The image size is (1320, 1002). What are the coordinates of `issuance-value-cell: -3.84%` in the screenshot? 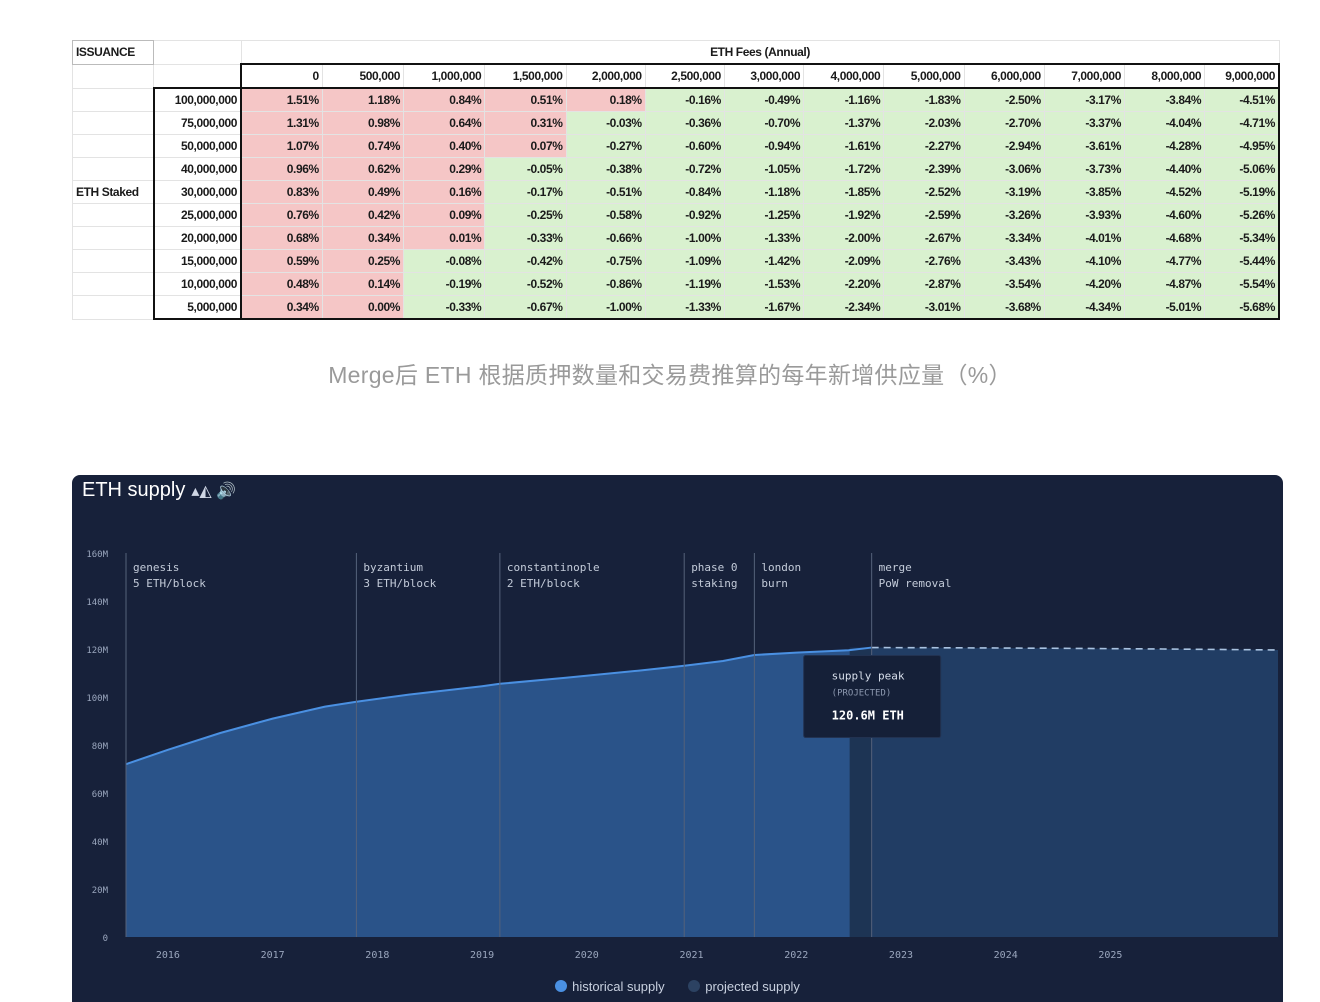 It's located at (1164, 99).